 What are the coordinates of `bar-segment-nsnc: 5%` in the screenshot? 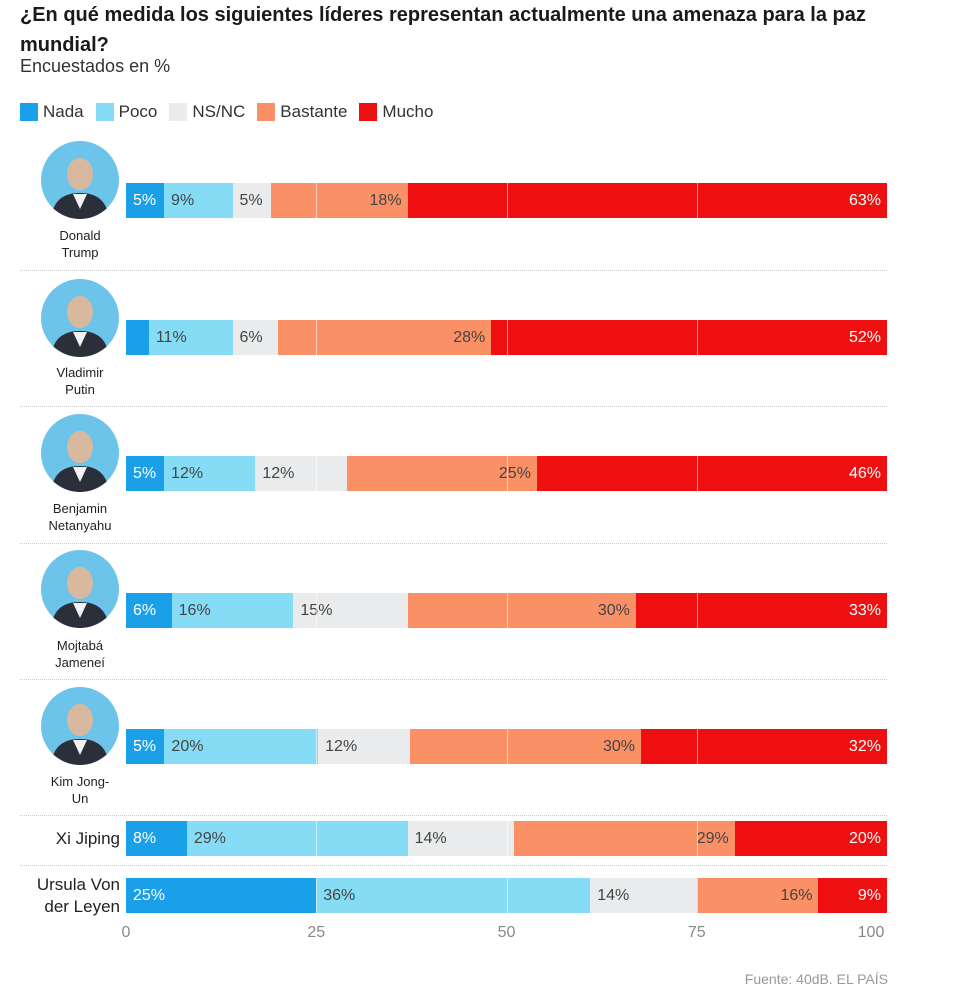 It's located at (251, 200).